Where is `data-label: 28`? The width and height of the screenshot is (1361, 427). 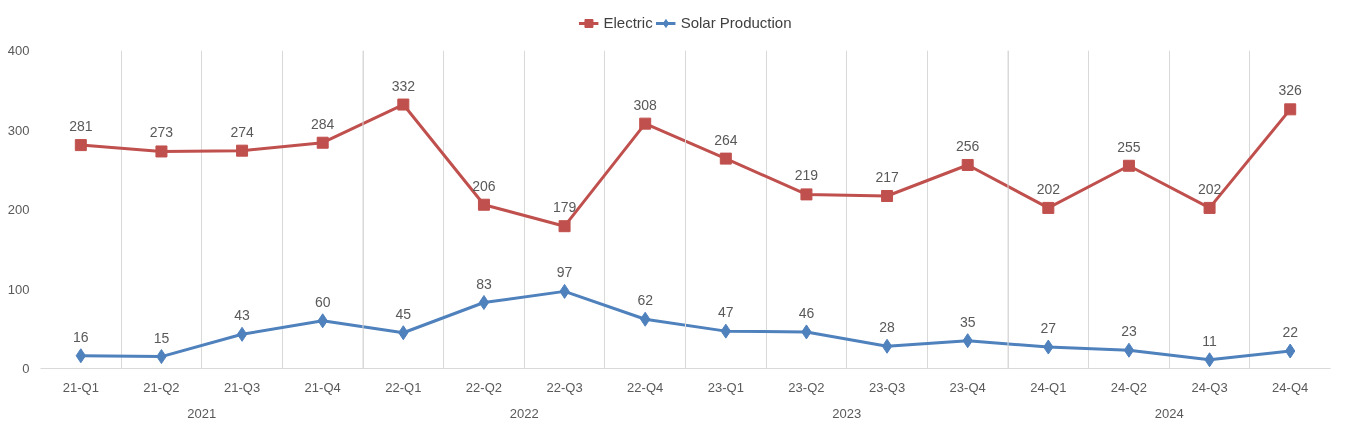
data-label: 28 is located at coordinates (887, 327).